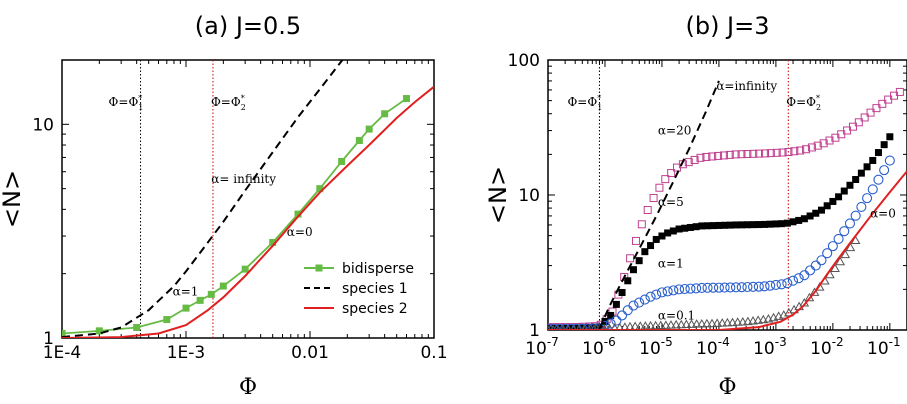 This screenshot has height=404, width=907. What do you see at coordinates (674, 131) in the screenshot?
I see `annotation-20-b: α=20` at bounding box center [674, 131].